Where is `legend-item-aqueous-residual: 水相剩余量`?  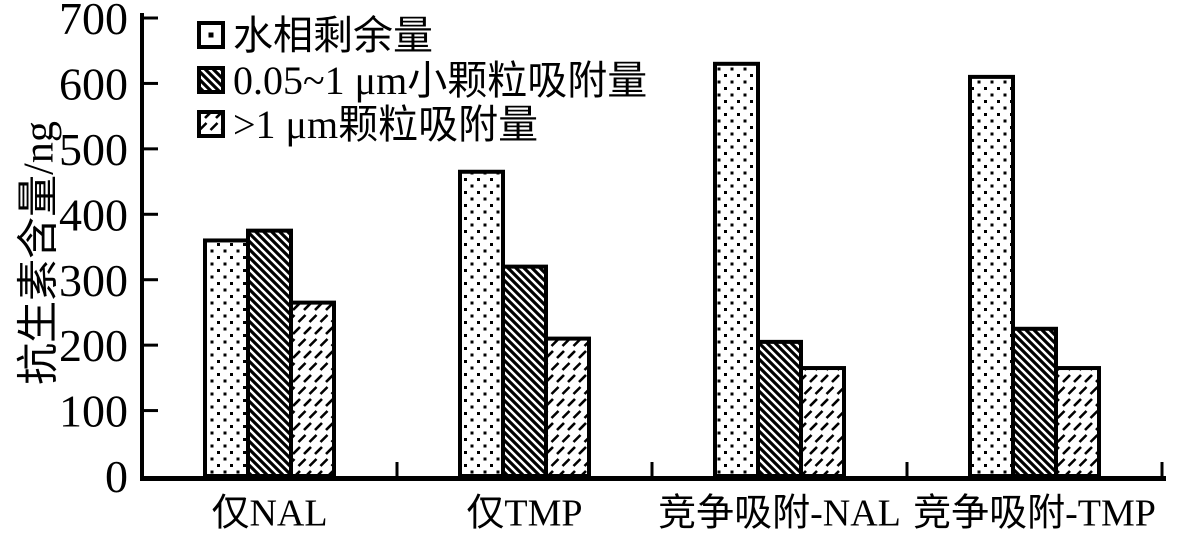 legend-item-aqueous-residual: 水相剩余量 is located at coordinates (315, 35).